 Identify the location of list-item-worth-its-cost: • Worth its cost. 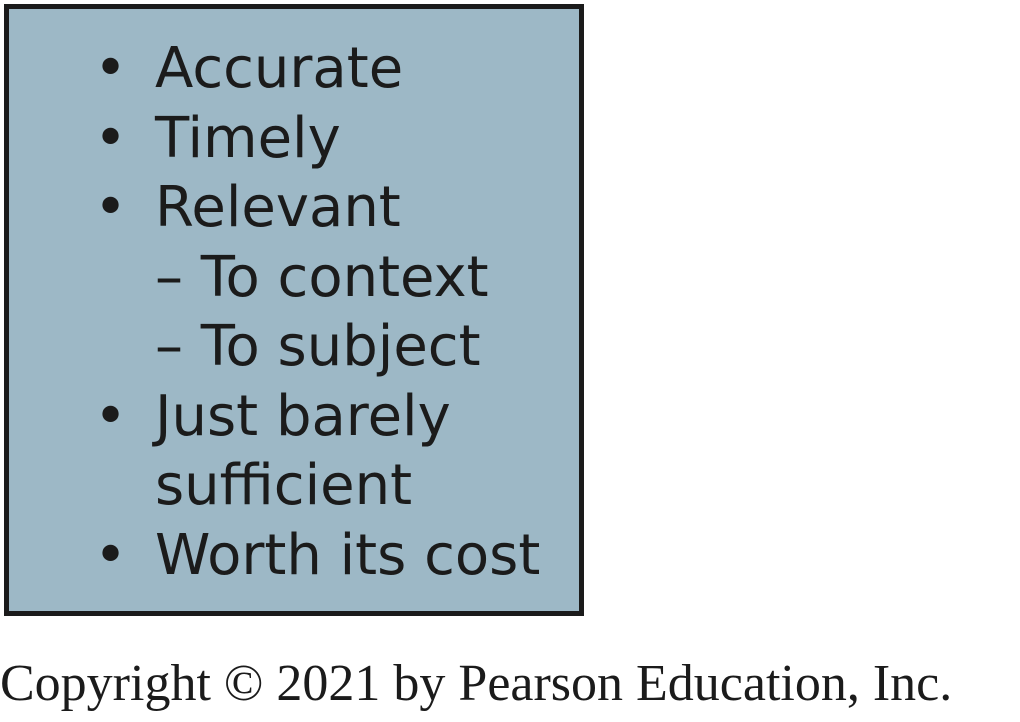
(274, 556).